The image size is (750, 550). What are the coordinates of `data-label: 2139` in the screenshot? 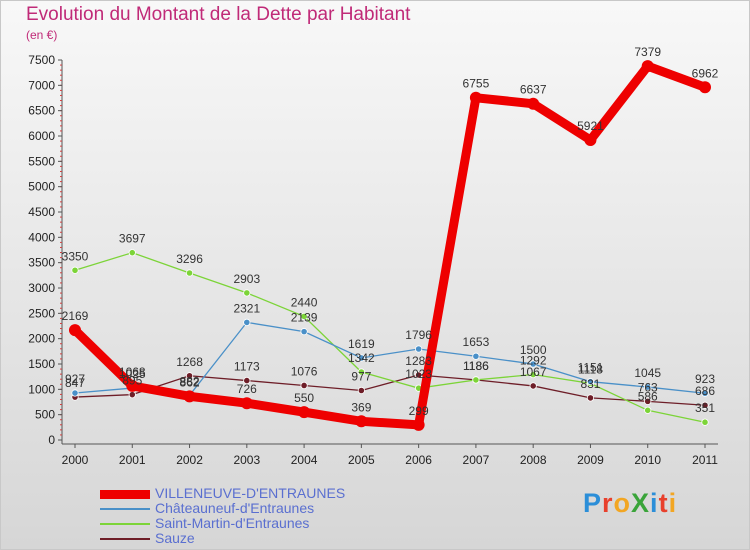 It's located at (304, 318).